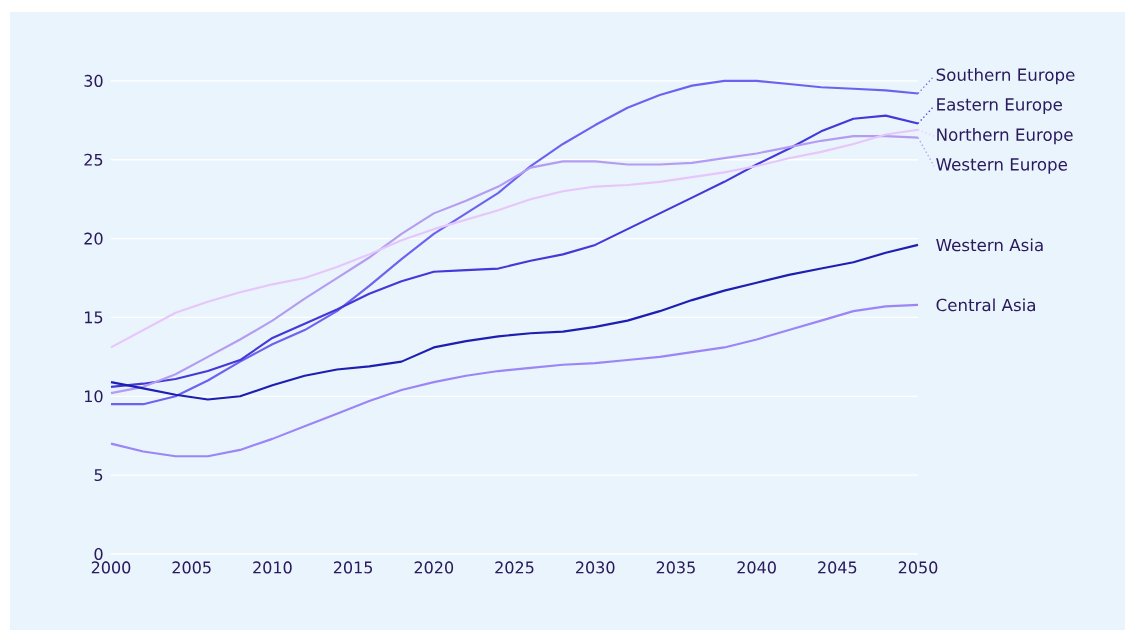 This screenshot has width=1134, height=639. Describe the element at coordinates (989, 245) in the screenshot. I see `series-label: Western Asia` at that location.